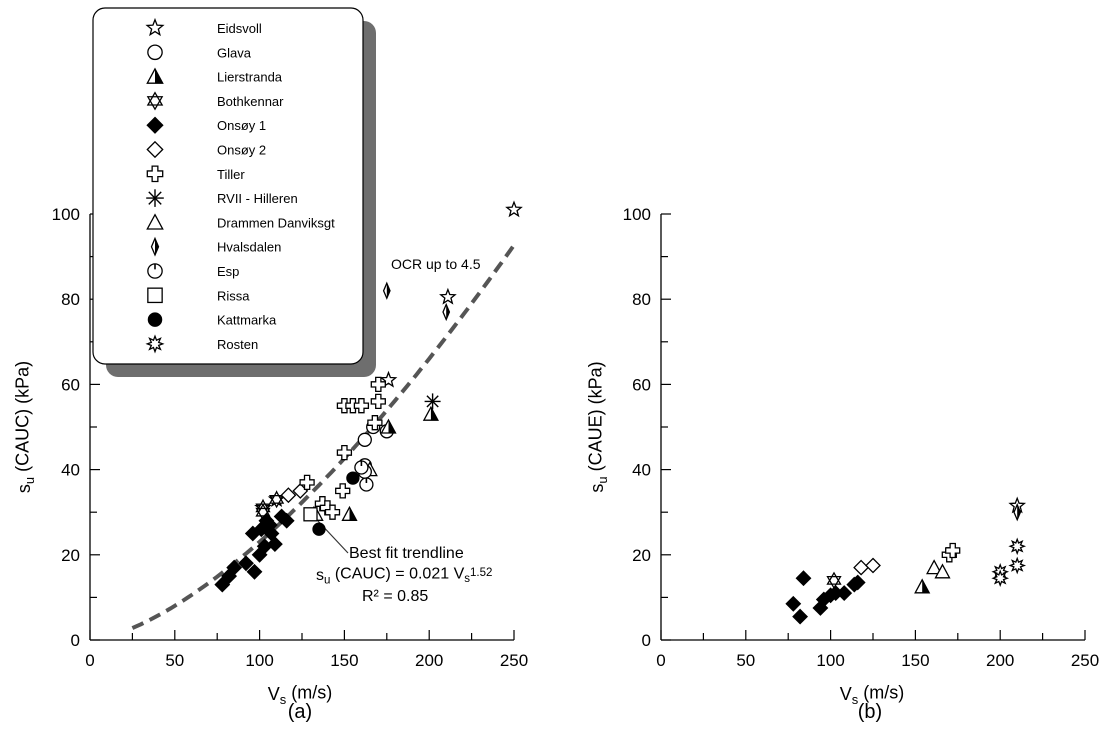 The height and width of the screenshot is (751, 1107). What do you see at coordinates (300, 694) in the screenshot?
I see `x-axis-title: Vs (m/s)` at bounding box center [300, 694].